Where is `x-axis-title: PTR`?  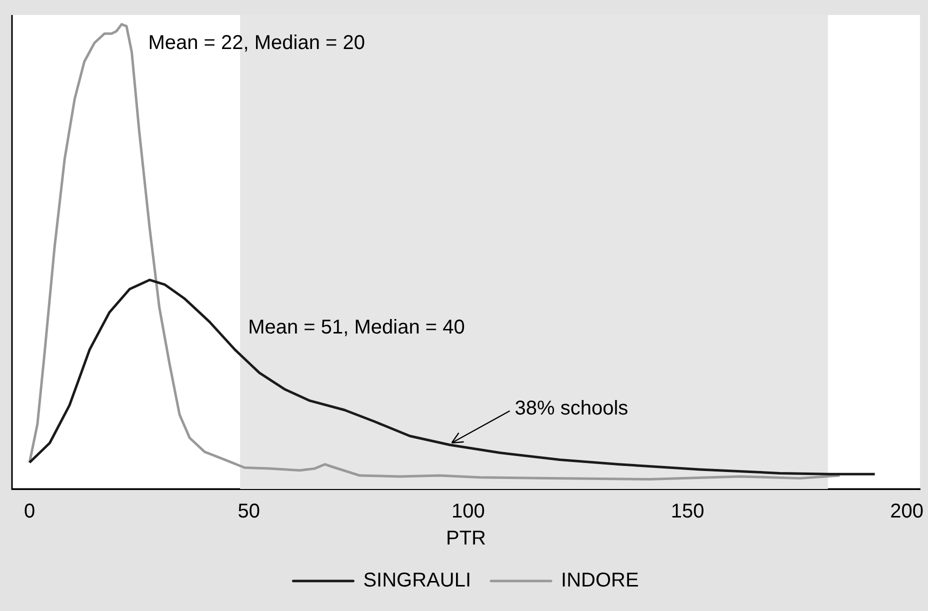 x-axis-title: PTR is located at coordinates (466, 539).